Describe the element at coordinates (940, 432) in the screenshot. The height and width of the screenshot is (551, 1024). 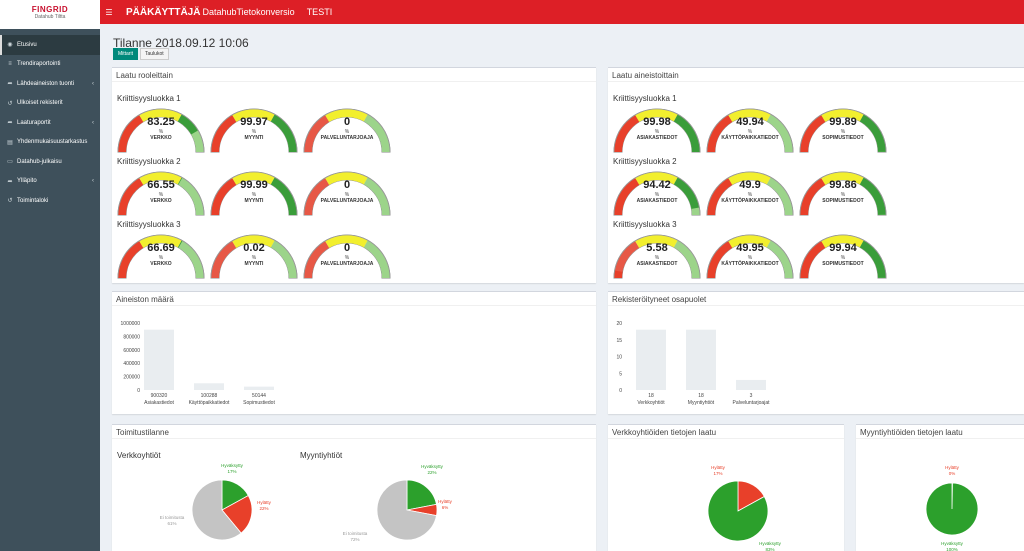
I see `sales-quality-title: Myyntiyhtiöiden tietojen laatu` at that location.